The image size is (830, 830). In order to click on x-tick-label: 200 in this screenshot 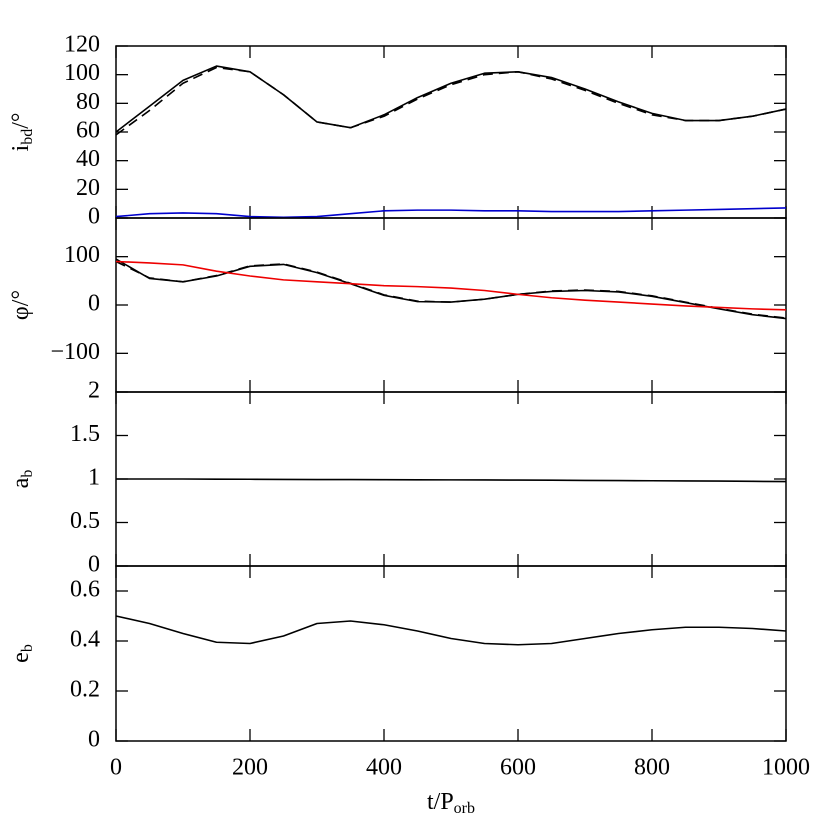, I will do `click(250, 768)`.